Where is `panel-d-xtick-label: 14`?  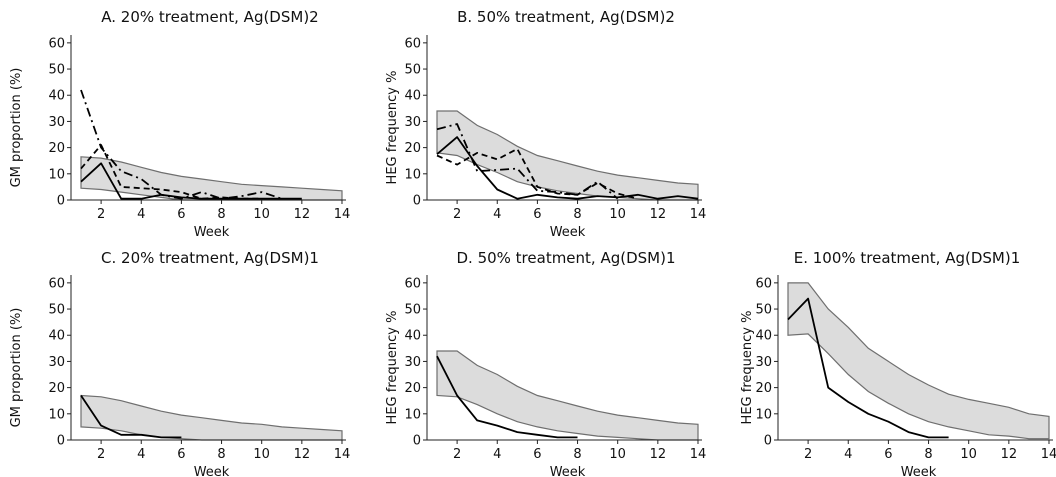 panel-d-xtick-label: 14 is located at coordinates (698, 454).